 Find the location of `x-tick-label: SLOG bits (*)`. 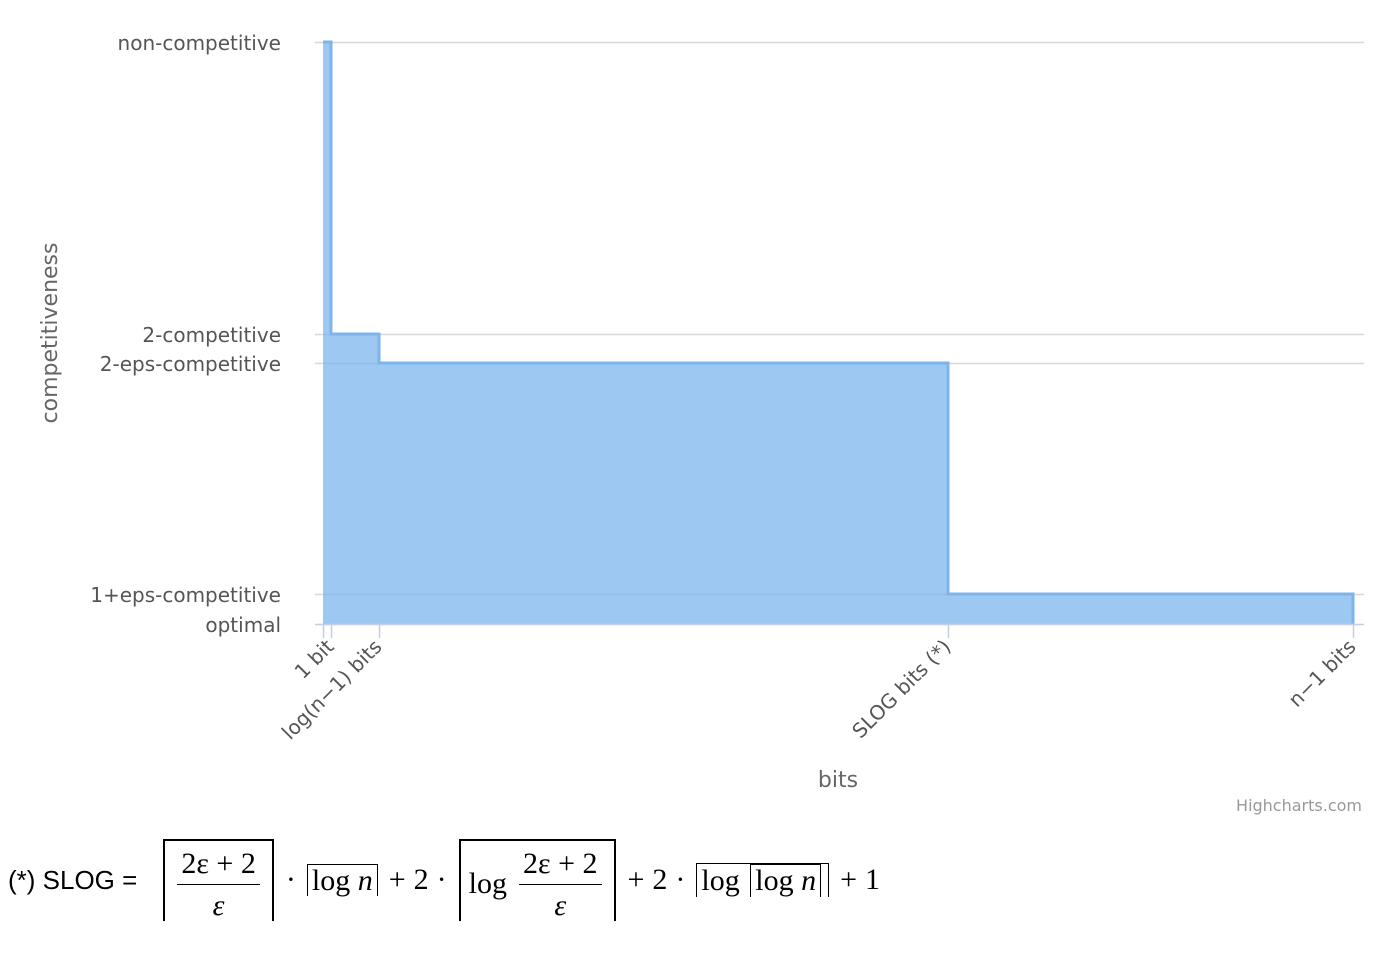

x-tick-label: SLOG bits (*) is located at coordinates (901, 689).